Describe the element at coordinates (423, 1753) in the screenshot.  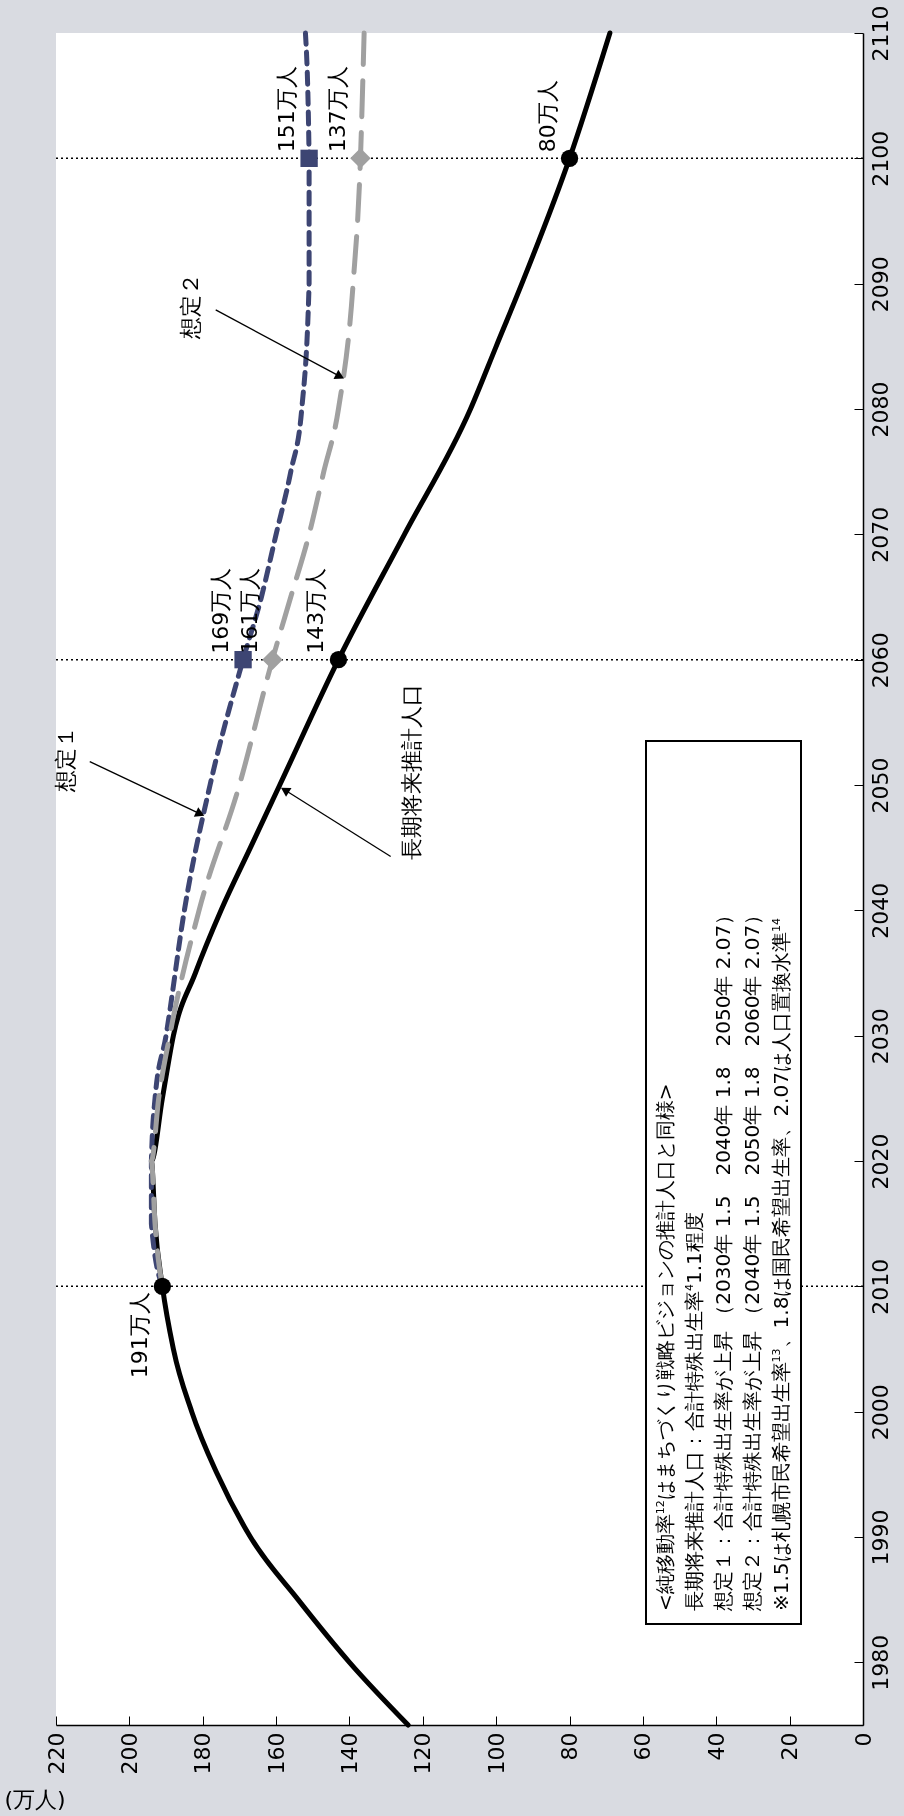
I see `x-tick-label: 120` at that location.